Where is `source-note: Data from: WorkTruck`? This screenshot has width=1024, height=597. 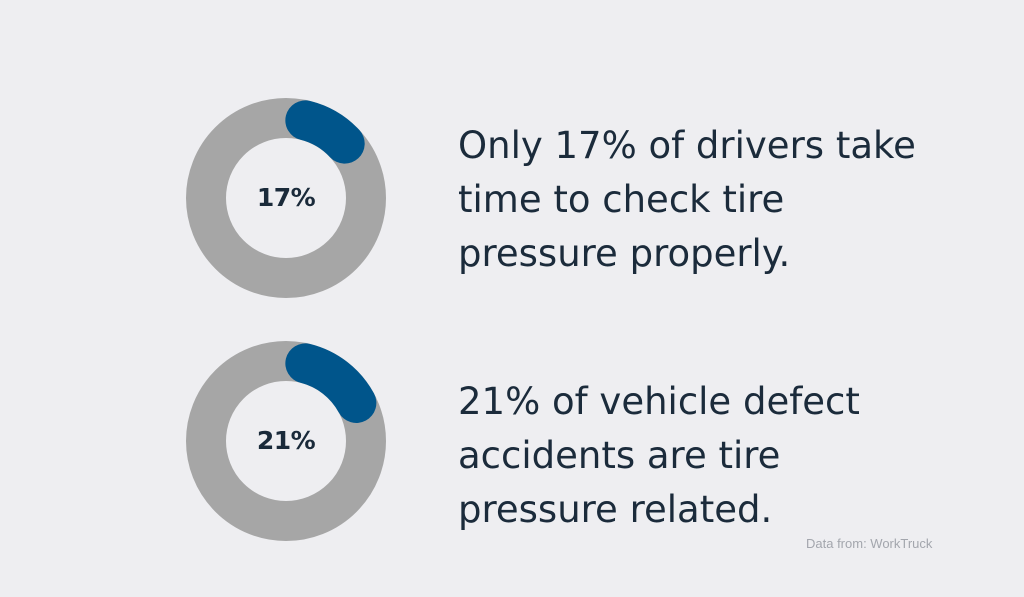
source-note: Data from: WorkTruck is located at coordinates (869, 543).